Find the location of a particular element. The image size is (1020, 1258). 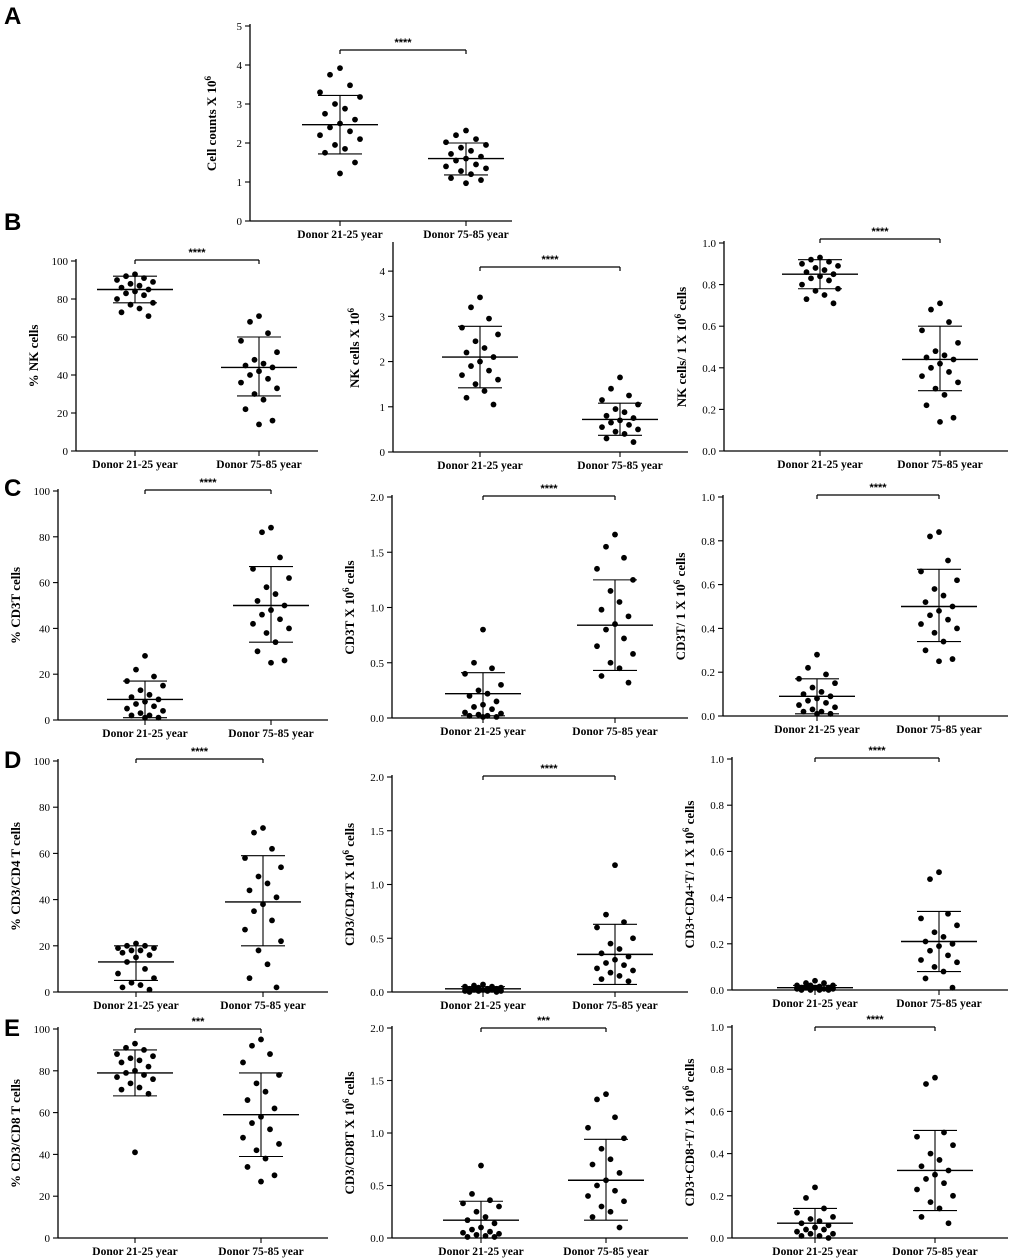

y-tick-label: 100 is located at coordinates (42, 492).